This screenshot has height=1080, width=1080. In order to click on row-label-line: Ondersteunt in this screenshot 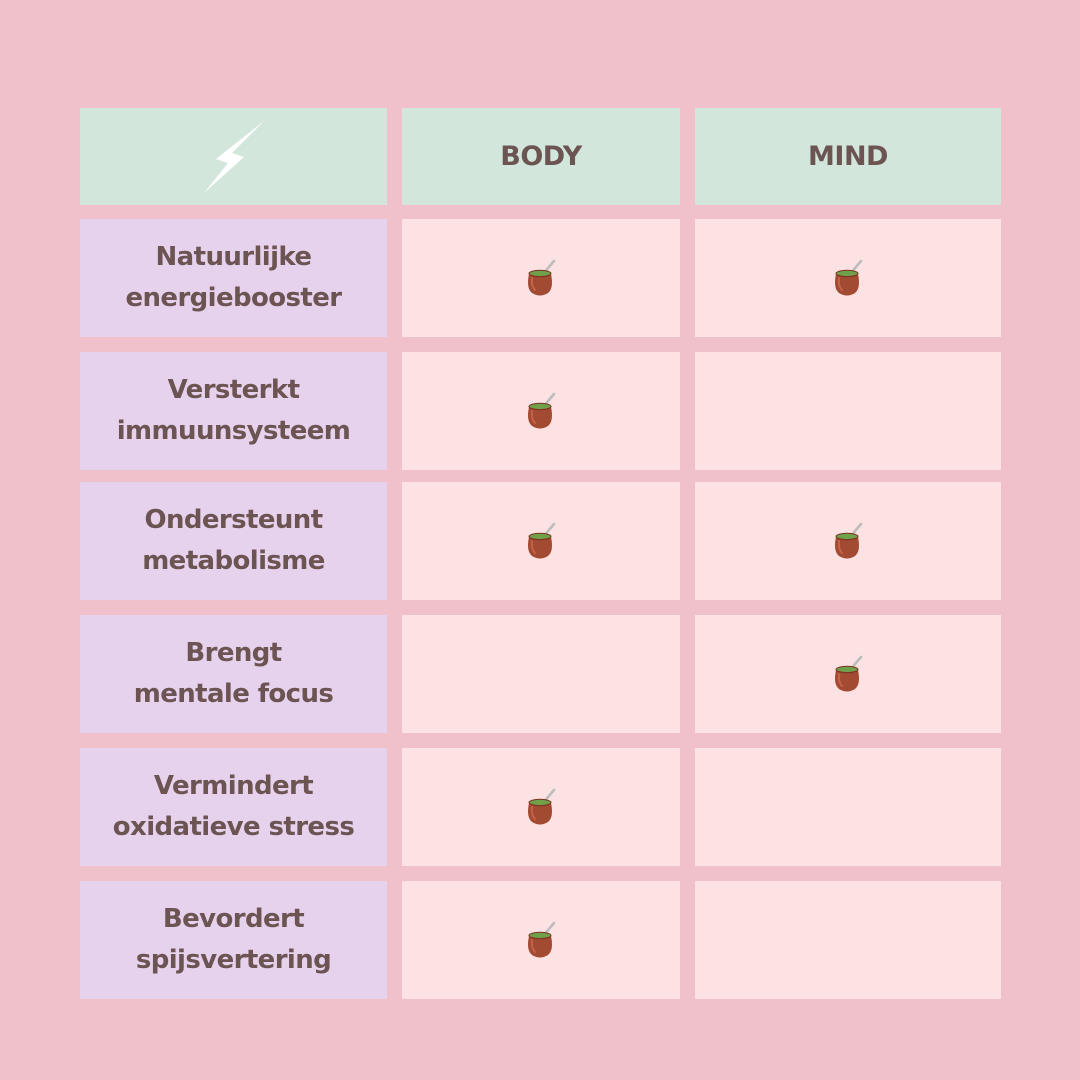, I will do `click(233, 520)`.